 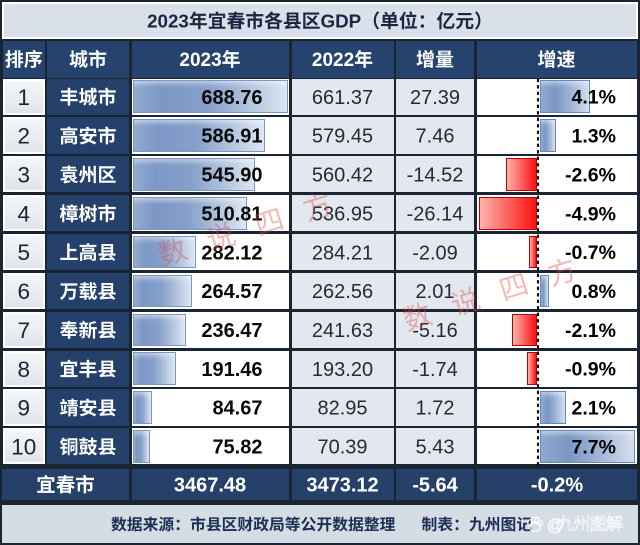 I want to click on svg-text: -26.14, so click(x=435, y=214).